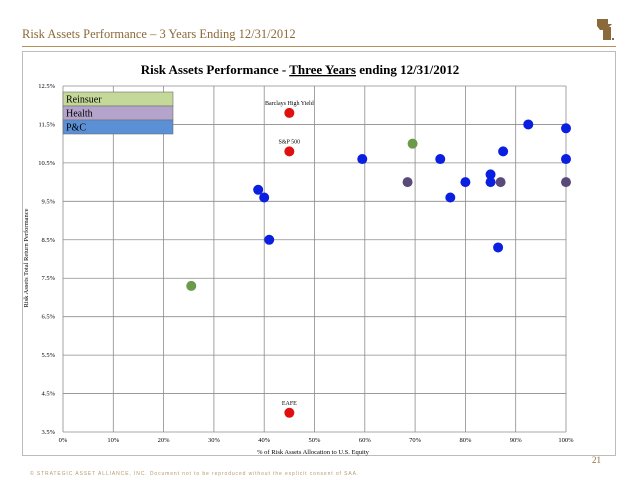 This screenshot has width=638, height=479. What do you see at coordinates (46, 86) in the screenshot?
I see `y-tick-label: 12.5%` at bounding box center [46, 86].